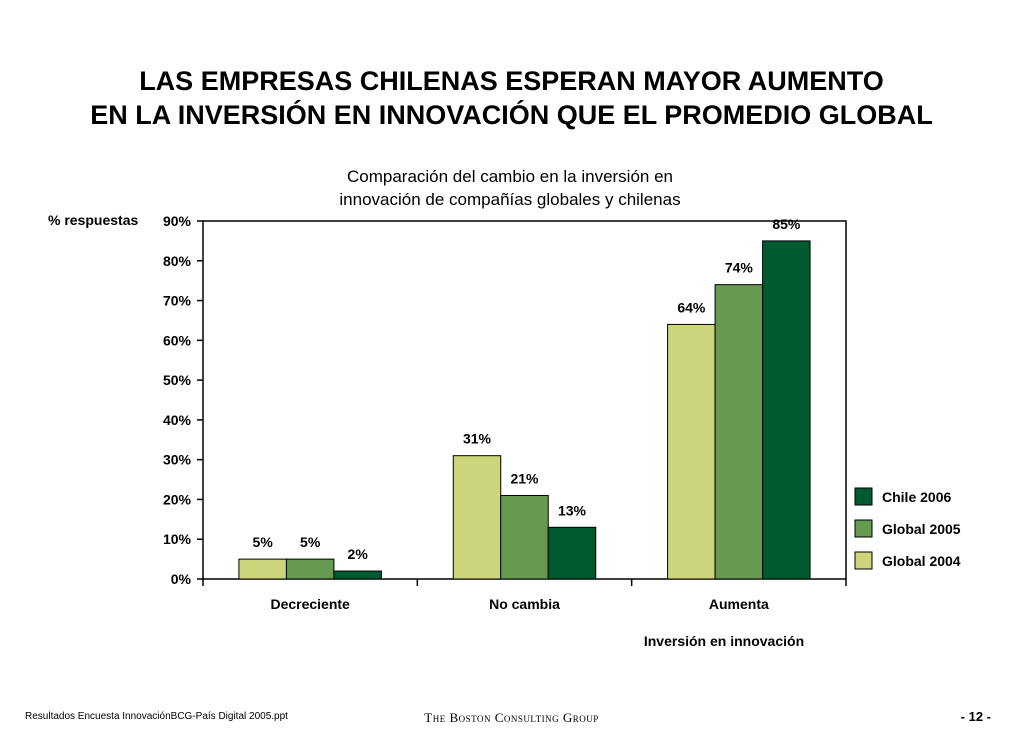 Image resolution: width=1023 pixels, height=731 pixels. I want to click on data-label: 74%, so click(739, 268).